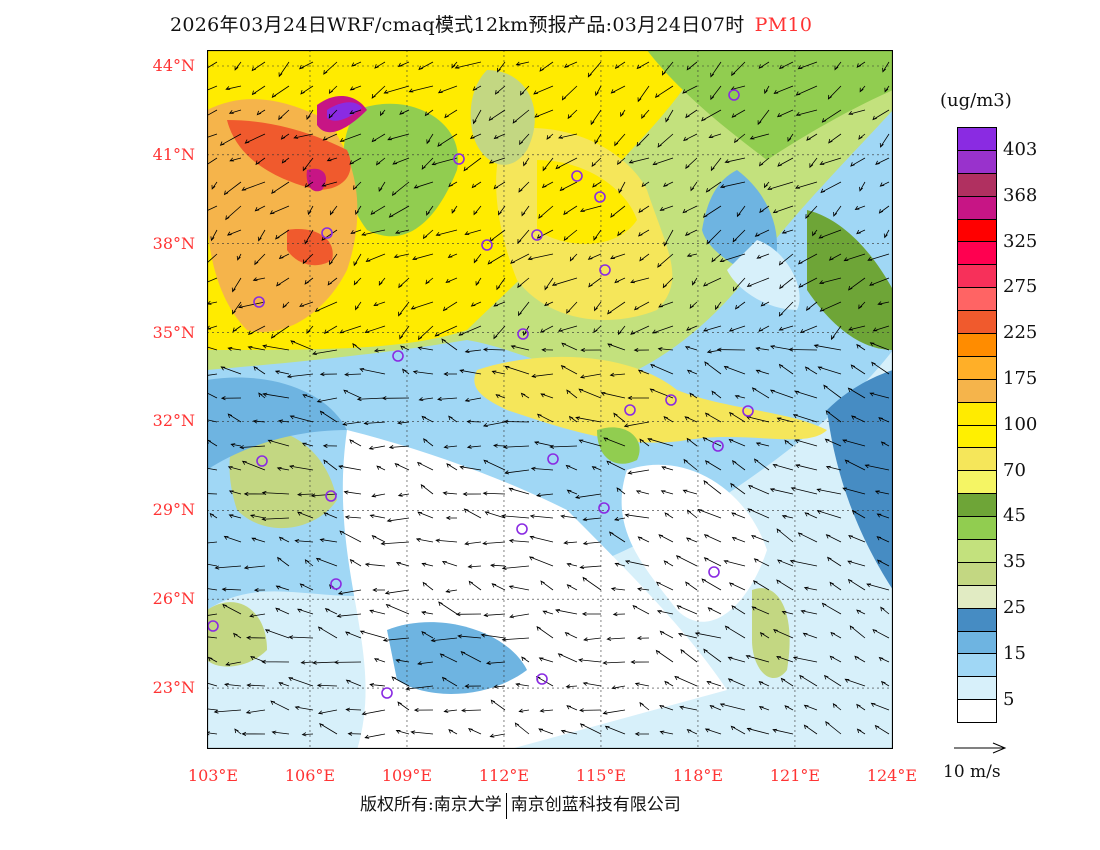 Image resolution: width=1100 pixels, height=850 pixels. I want to click on lat-tick-label: 32°N, so click(173, 421).